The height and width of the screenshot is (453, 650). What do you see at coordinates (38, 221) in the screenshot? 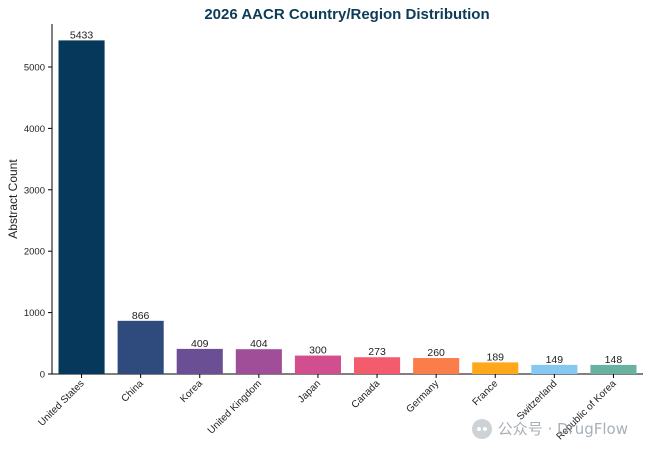
I see `y-ticks: 0 1000 2000 3000 4000 5000` at bounding box center [38, 221].